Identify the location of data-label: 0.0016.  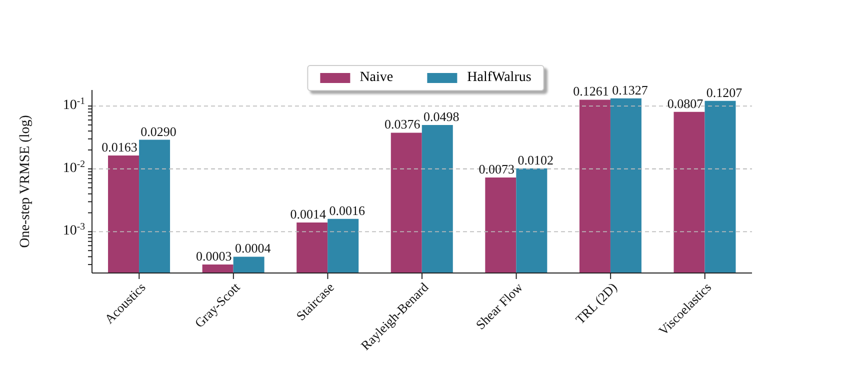
(347, 210).